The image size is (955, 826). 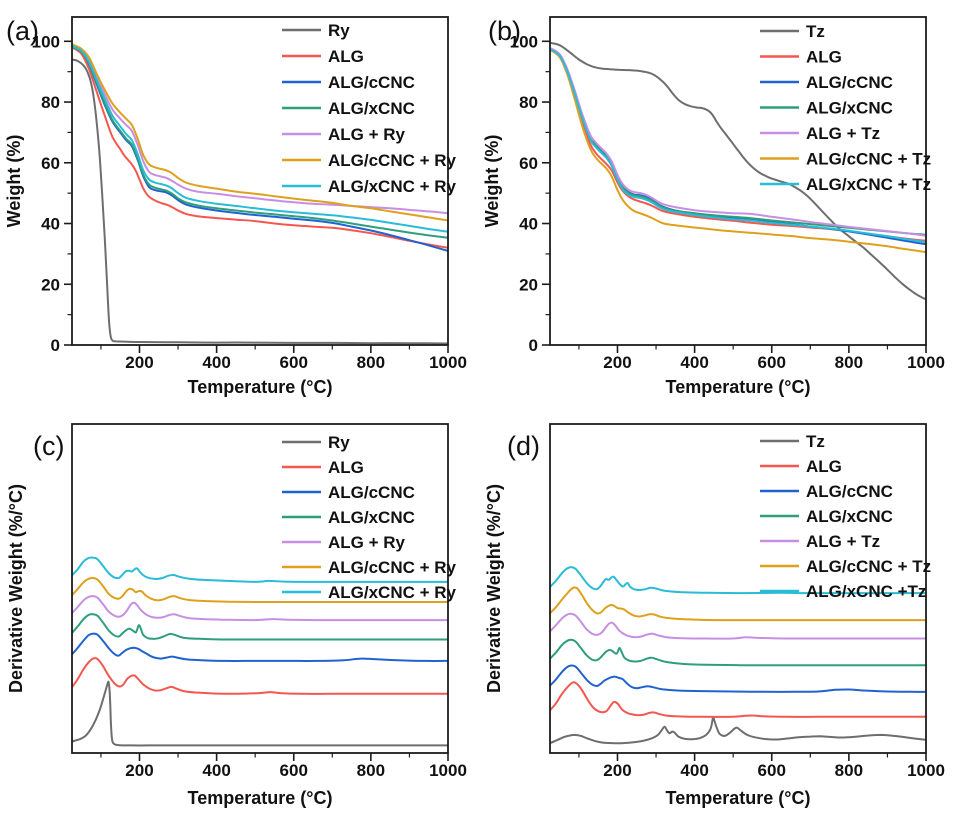 What do you see at coordinates (738, 626) in the screenshot?
I see `curve-alg-tz` at bounding box center [738, 626].